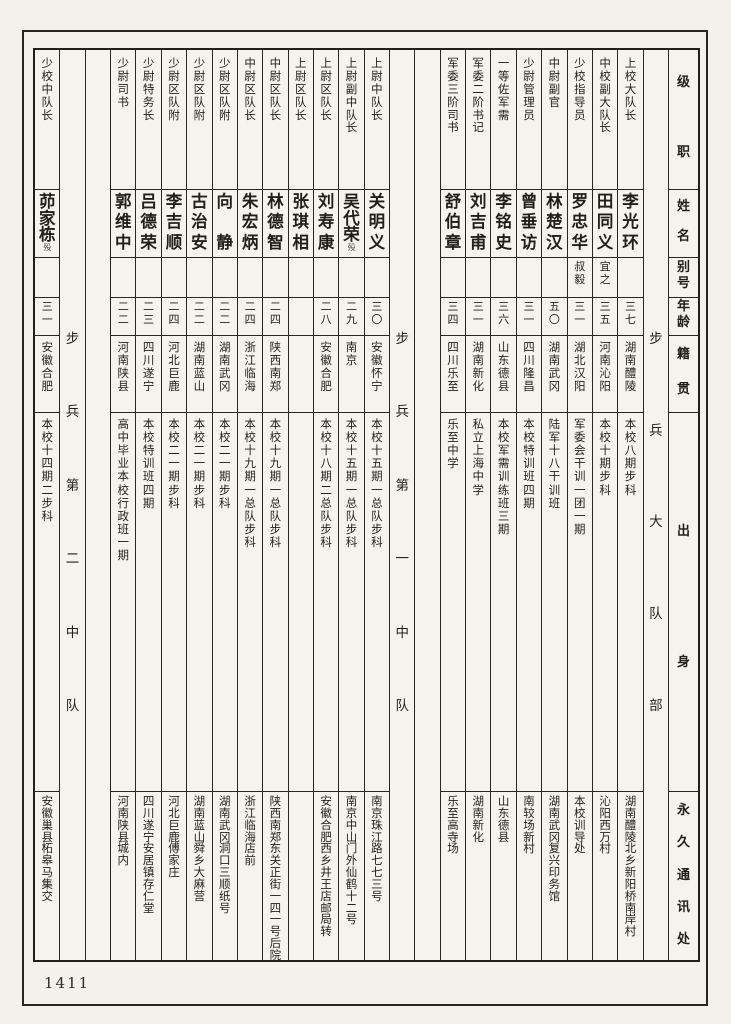 This screenshot has height=1024, width=731. What do you see at coordinates (579, 825) in the screenshot?
I see `address-cell: 本校训导处` at bounding box center [579, 825].